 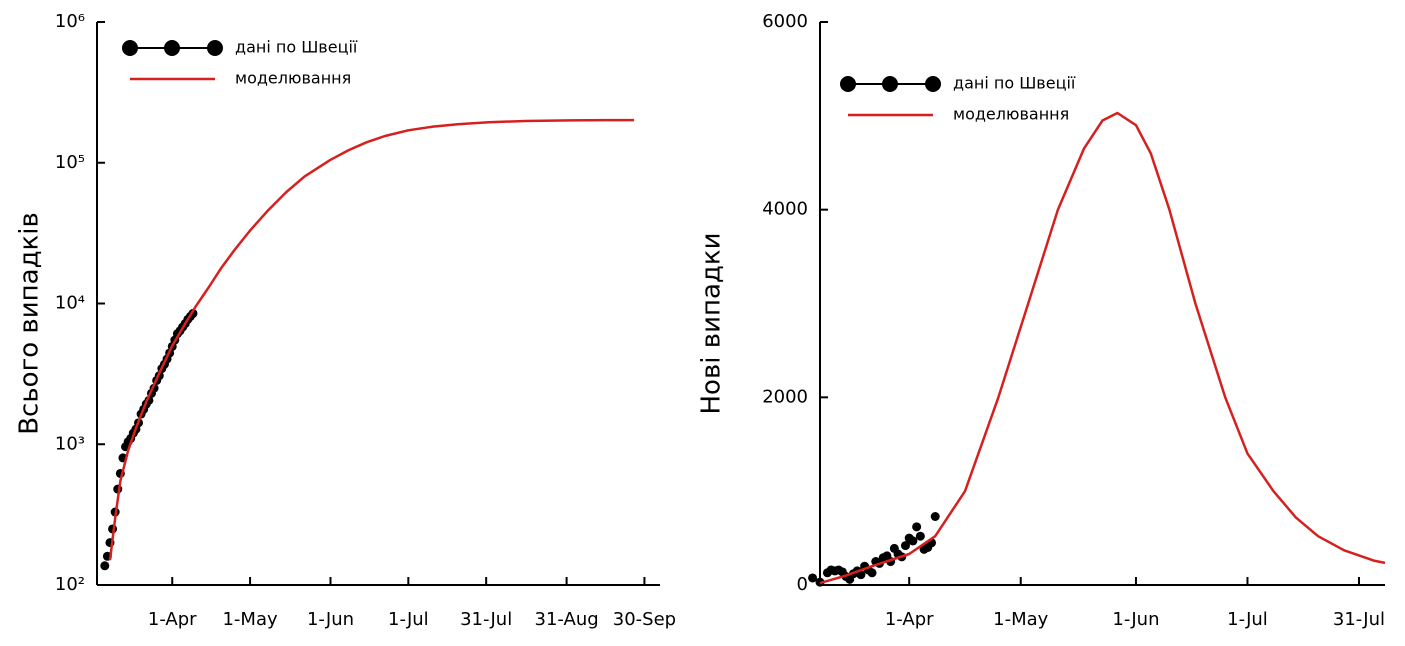 What do you see at coordinates (70, 162) in the screenshot?
I see `y-tick-label: 10⁵` at bounding box center [70, 162].